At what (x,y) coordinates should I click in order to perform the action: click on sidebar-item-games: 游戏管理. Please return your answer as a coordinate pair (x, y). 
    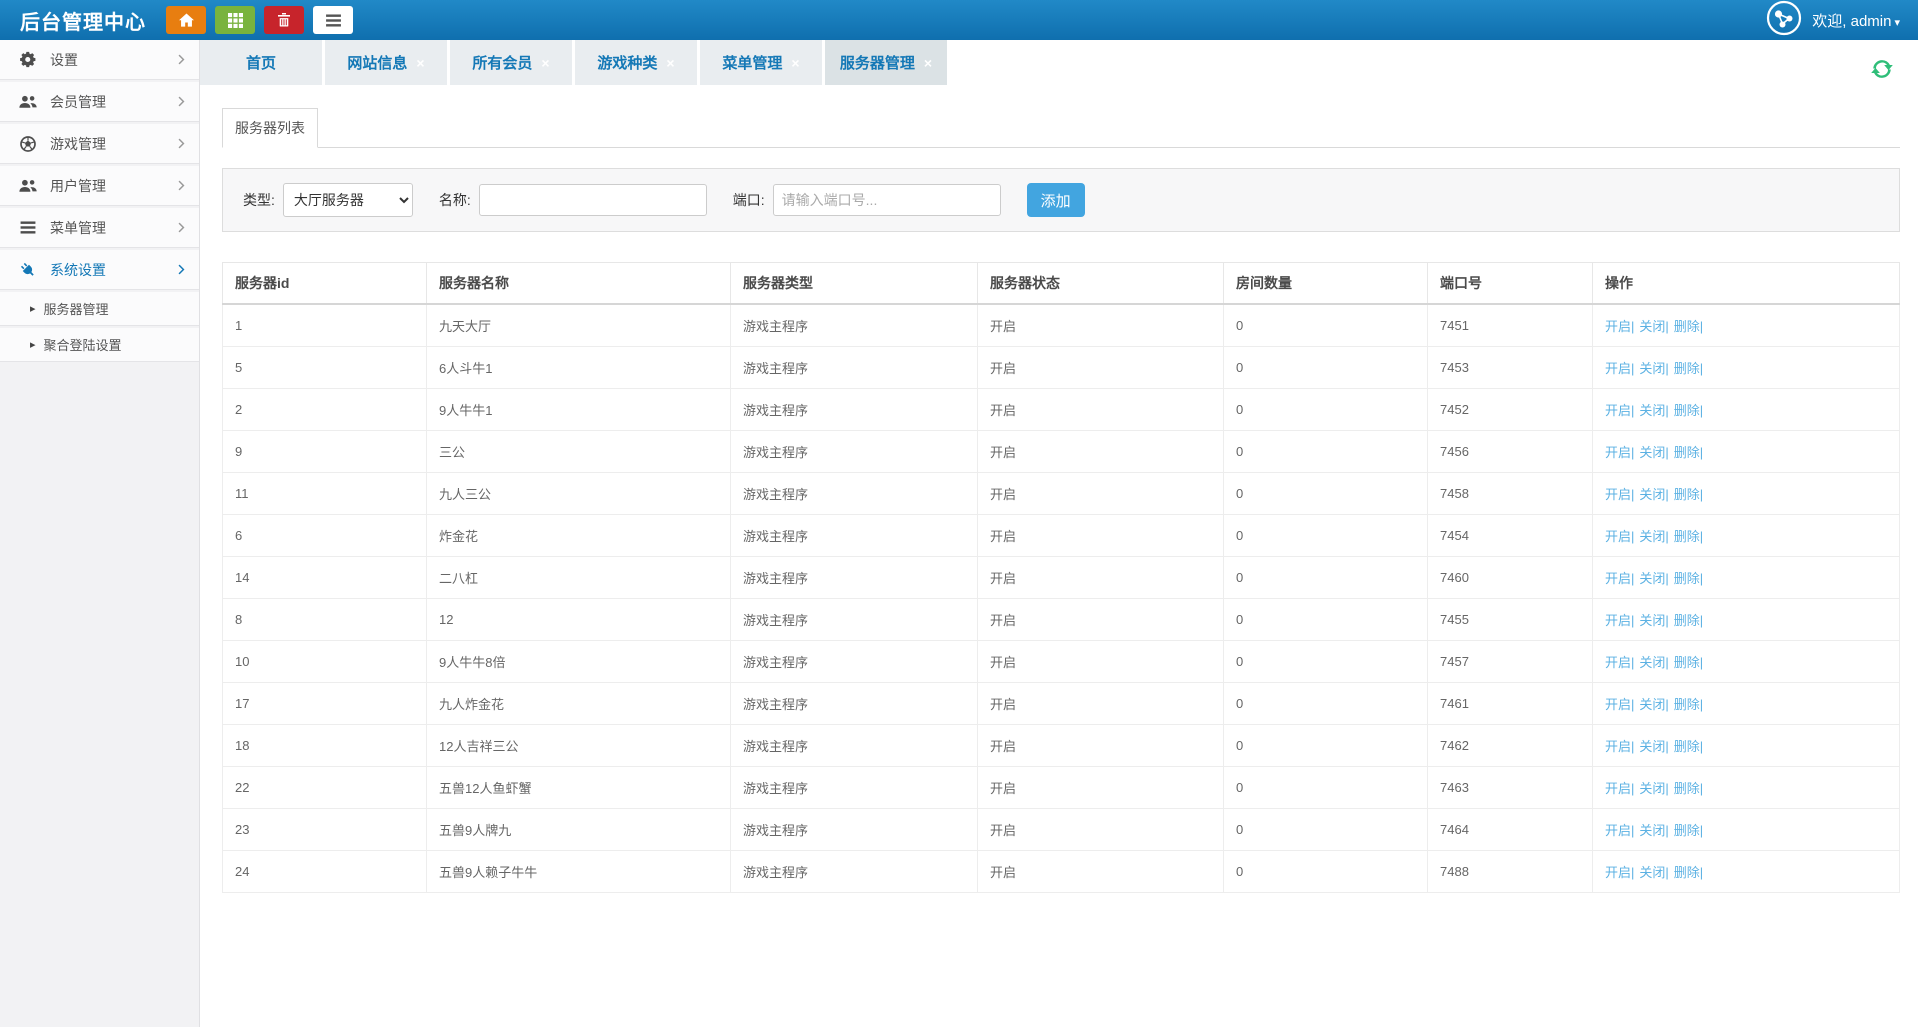
    Looking at the image, I should click on (99, 144).